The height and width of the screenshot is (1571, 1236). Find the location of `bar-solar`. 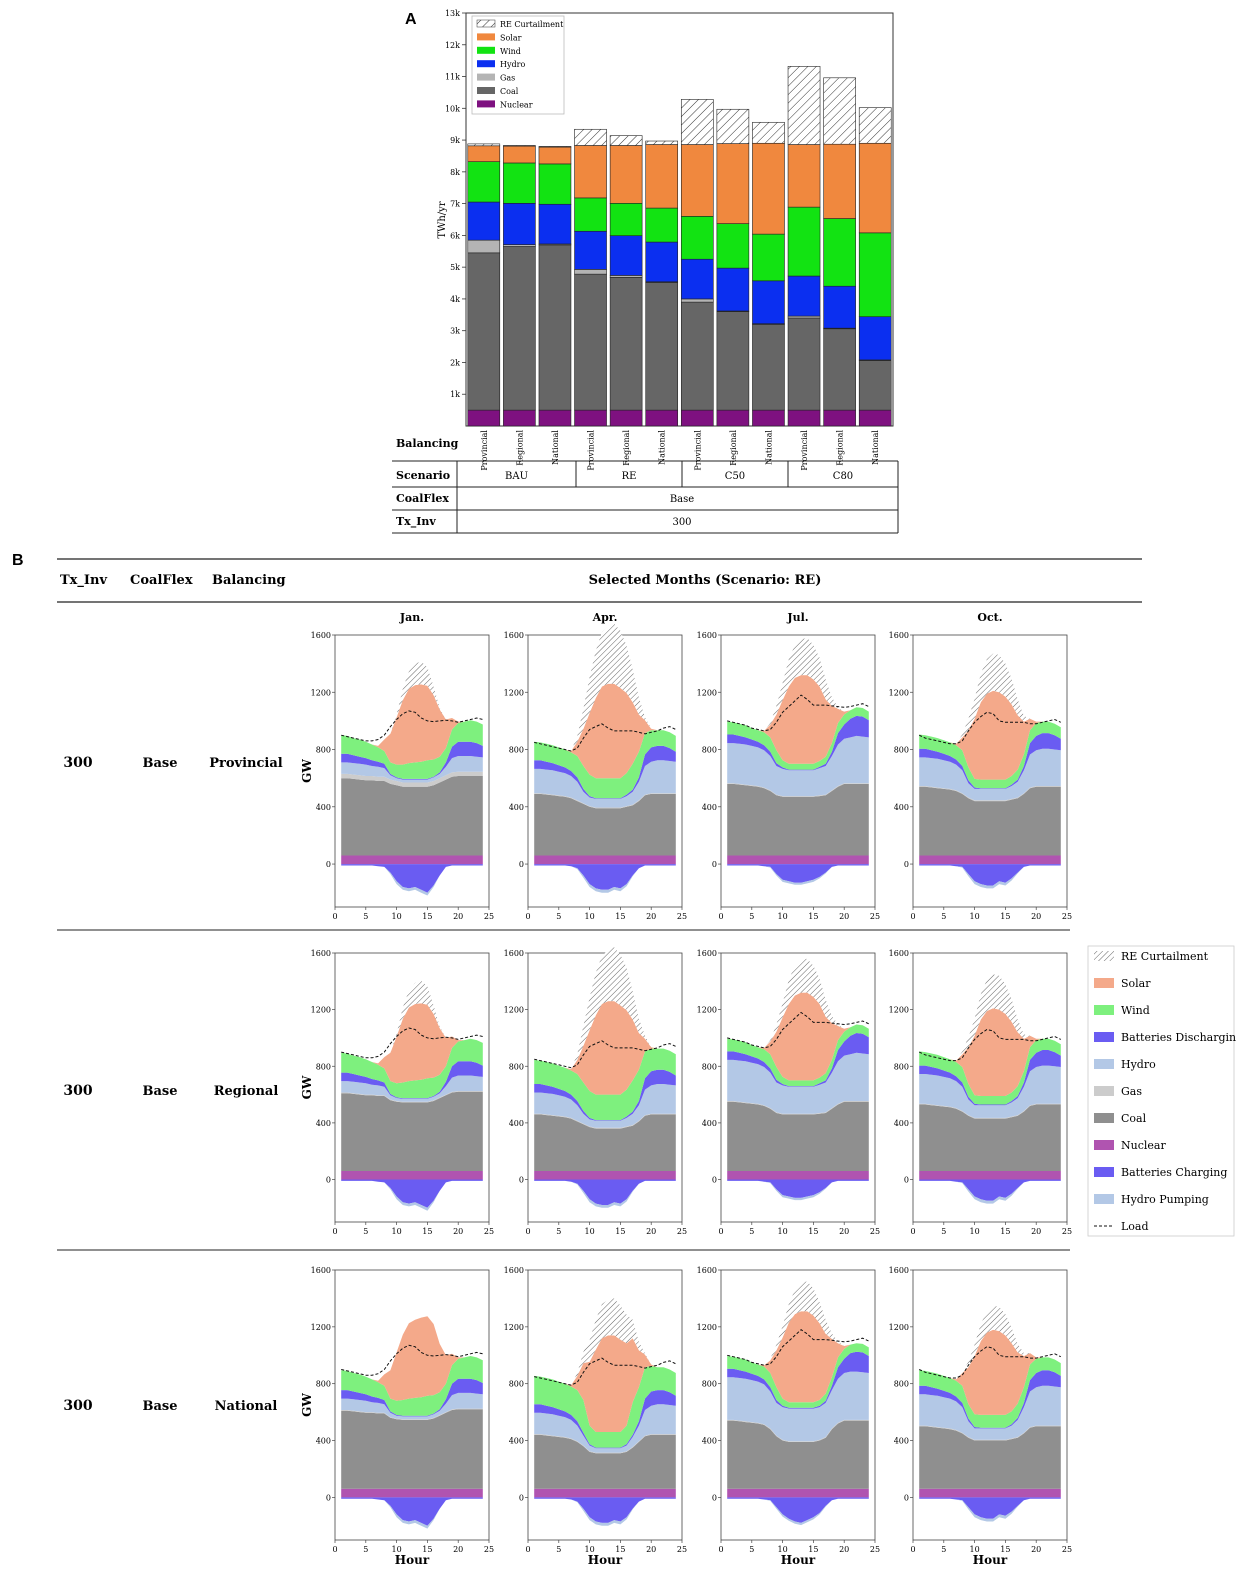

bar-solar is located at coordinates (804, 176).